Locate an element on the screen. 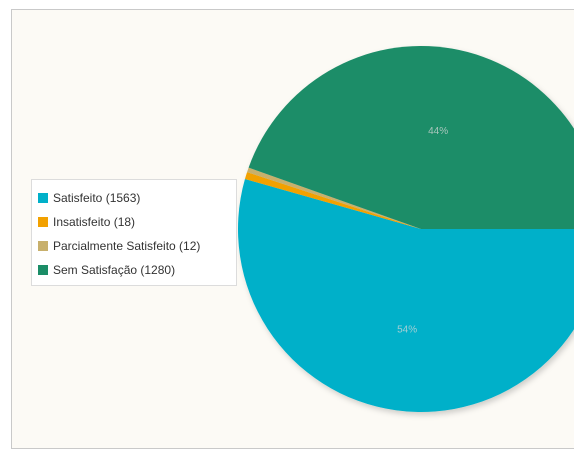 This screenshot has height=449, width=574. pie-slice-insatisfeito is located at coordinates (332, 200).